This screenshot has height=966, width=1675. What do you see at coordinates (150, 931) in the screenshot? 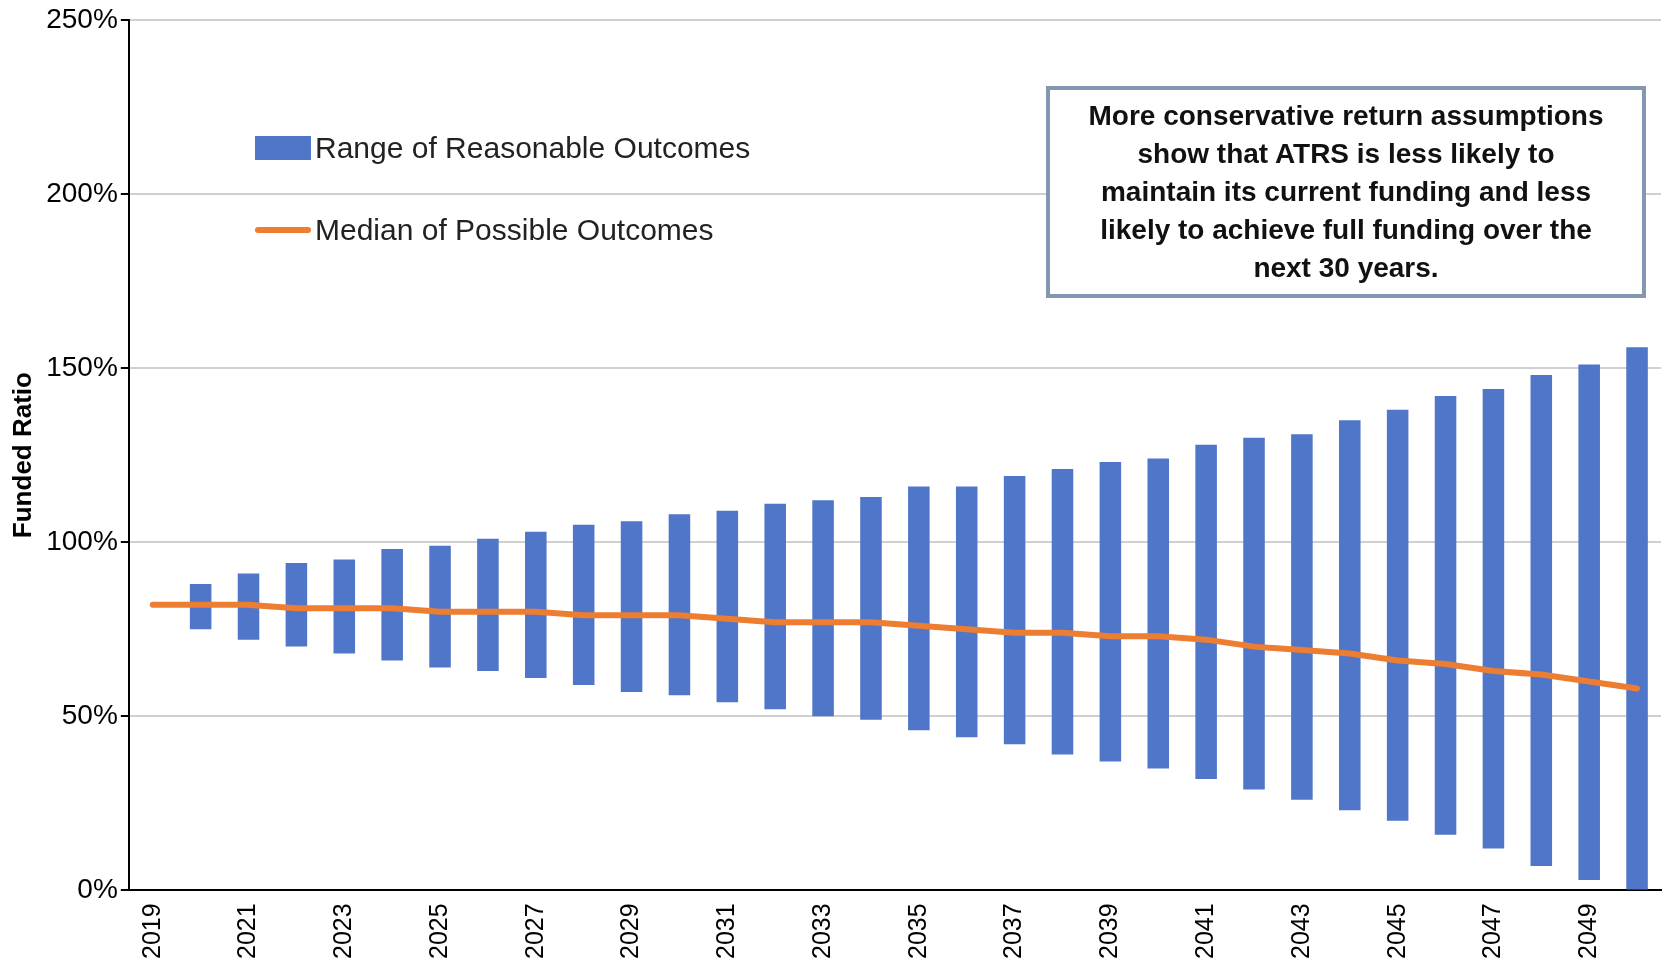
I see `x-tick-label: 2019` at bounding box center [150, 931].